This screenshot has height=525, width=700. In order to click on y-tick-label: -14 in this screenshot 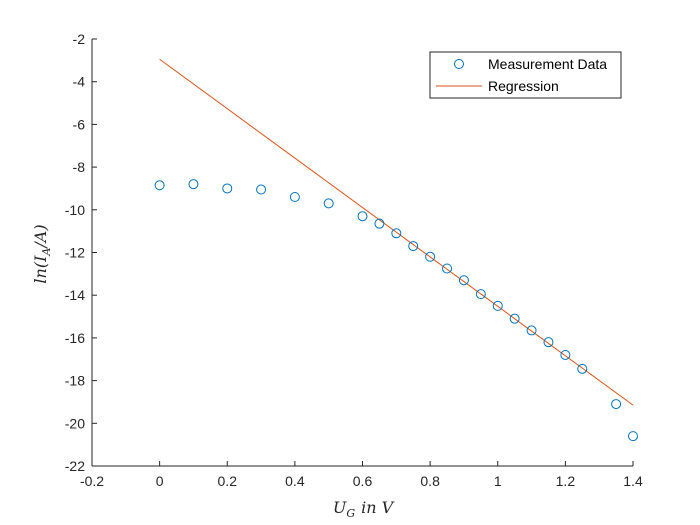, I will do `click(75, 295)`.